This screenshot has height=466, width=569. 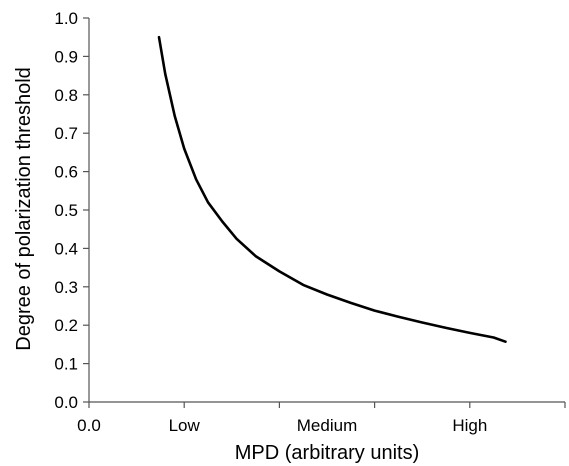 I want to click on x-tick-label: Low, so click(x=185, y=425).